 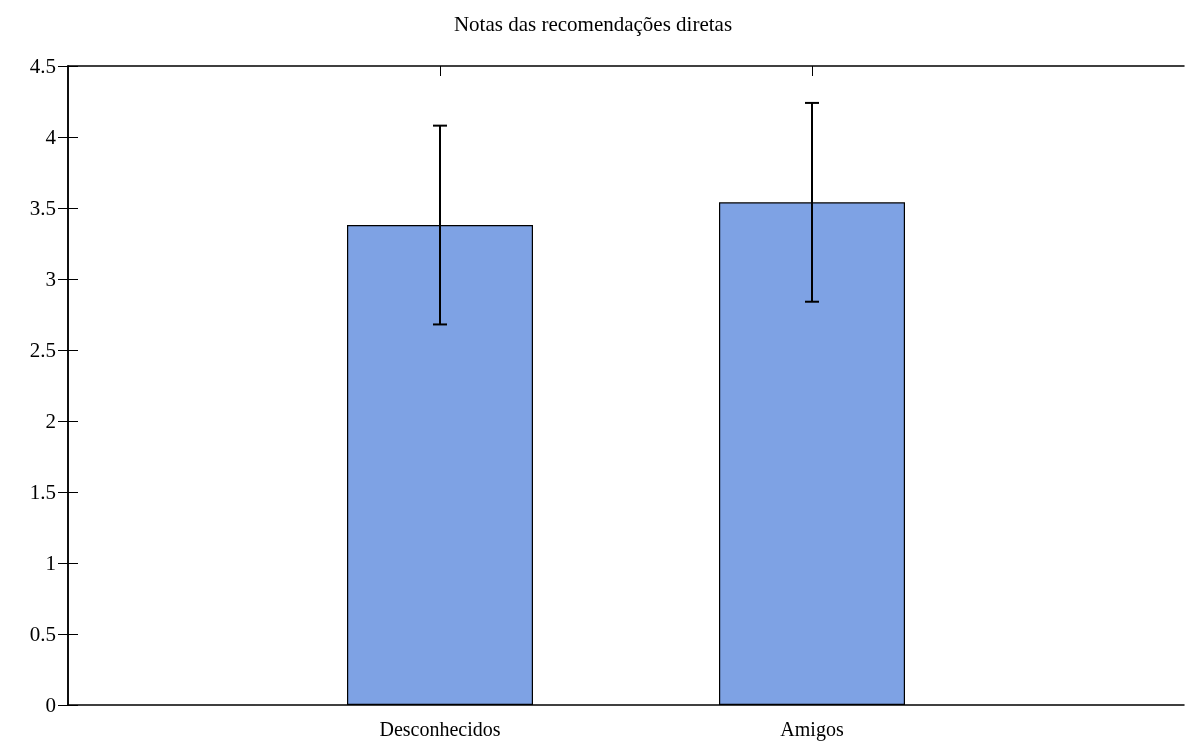 What do you see at coordinates (42, 492) in the screenshot?
I see `y-tick-label: 1.5` at bounding box center [42, 492].